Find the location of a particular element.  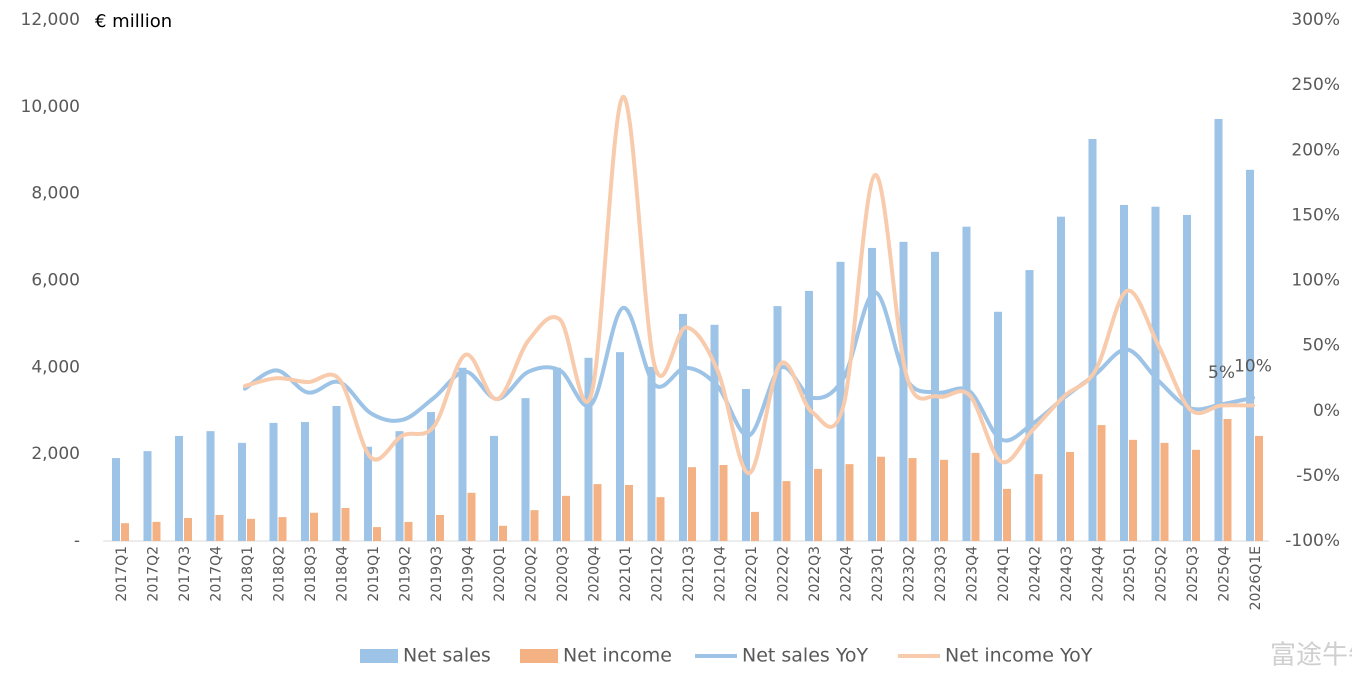

y-tick-label: 2,000 is located at coordinates (55, 454).